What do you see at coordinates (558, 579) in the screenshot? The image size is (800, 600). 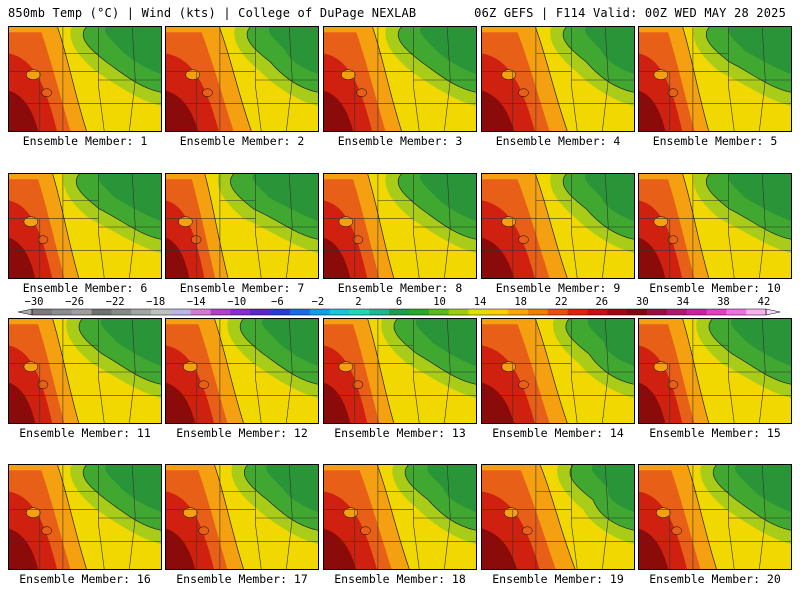 I see `ensemble-member-label: Ensemble Member: 19` at bounding box center [558, 579].